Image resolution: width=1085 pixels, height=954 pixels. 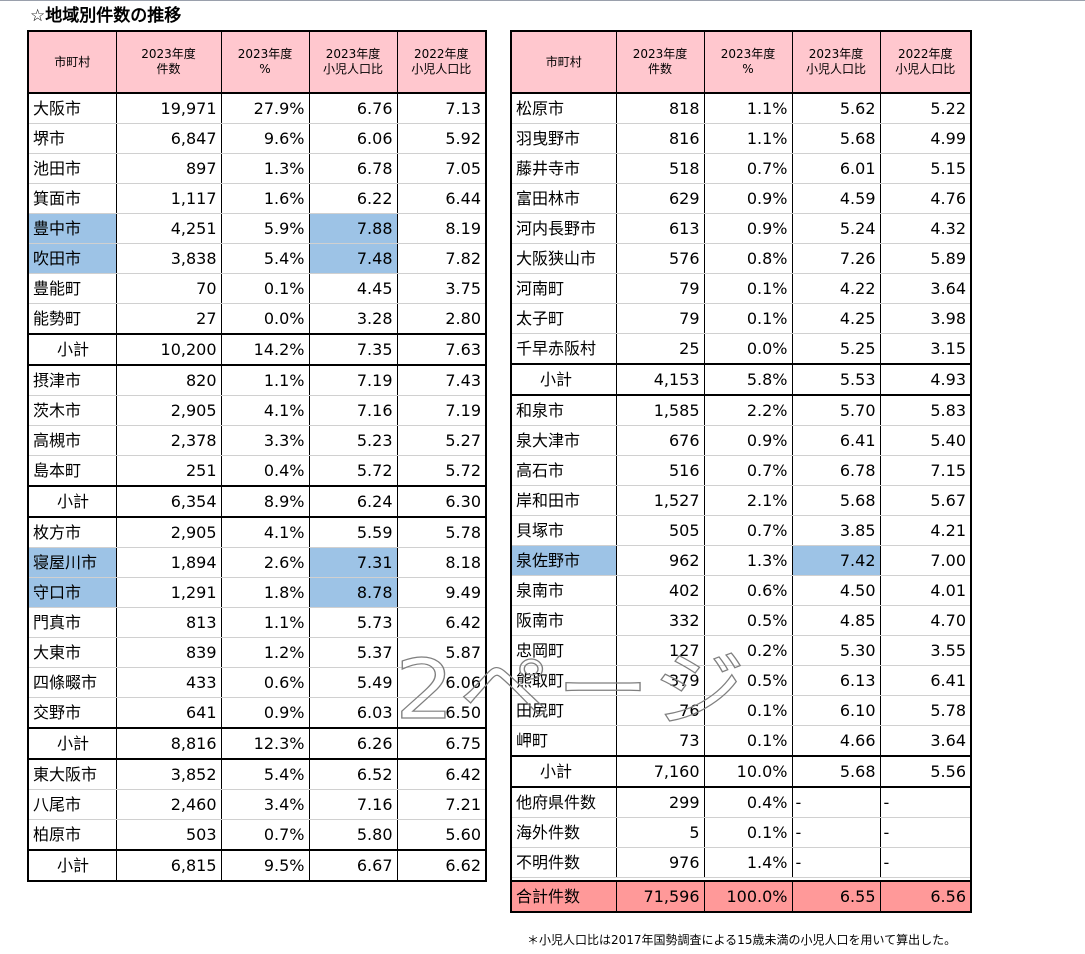 I want to click on ratio-2022-cell: 5.27, so click(x=441, y=440).